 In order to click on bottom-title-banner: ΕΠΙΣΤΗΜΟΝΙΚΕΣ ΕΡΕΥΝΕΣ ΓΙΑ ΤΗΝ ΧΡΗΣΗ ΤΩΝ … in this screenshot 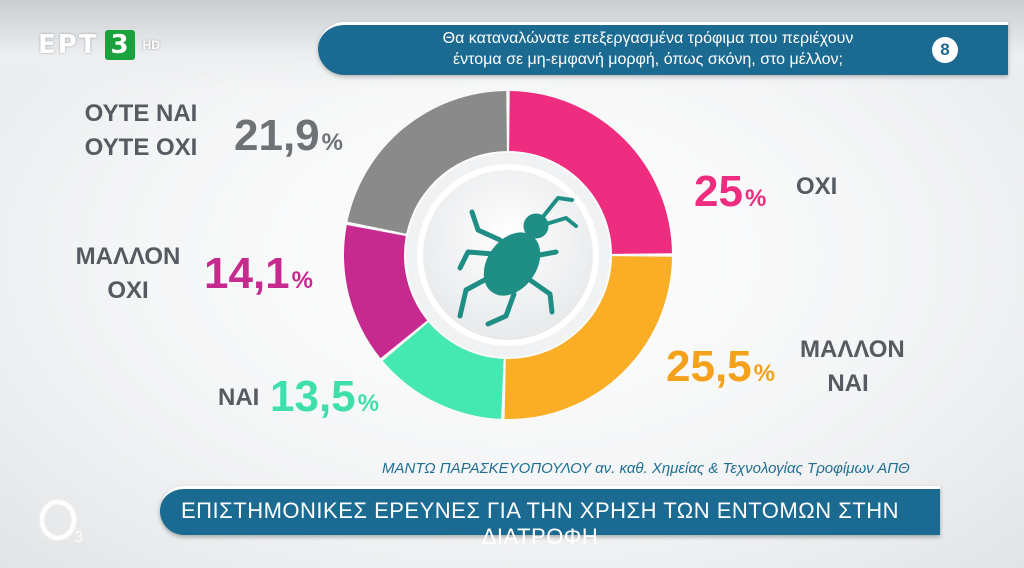, I will do `click(550, 517)`.